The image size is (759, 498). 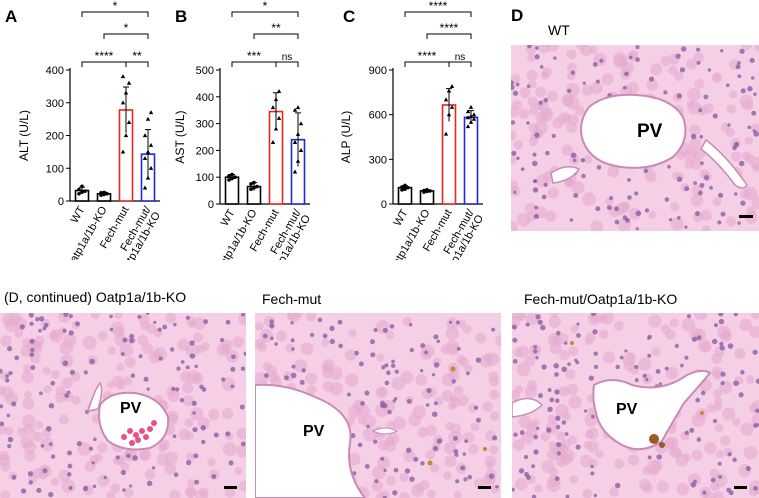 I want to click on y-tick-label: 400, so click(x=205, y=98).